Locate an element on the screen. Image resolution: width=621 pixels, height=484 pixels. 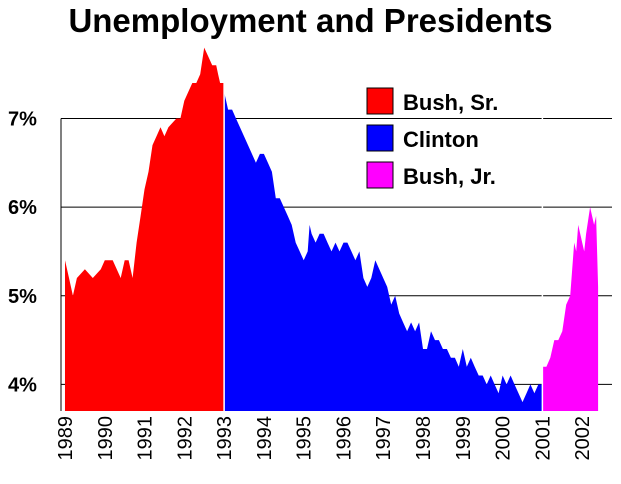
x-tick-label: 1996 is located at coordinates (344, 438).